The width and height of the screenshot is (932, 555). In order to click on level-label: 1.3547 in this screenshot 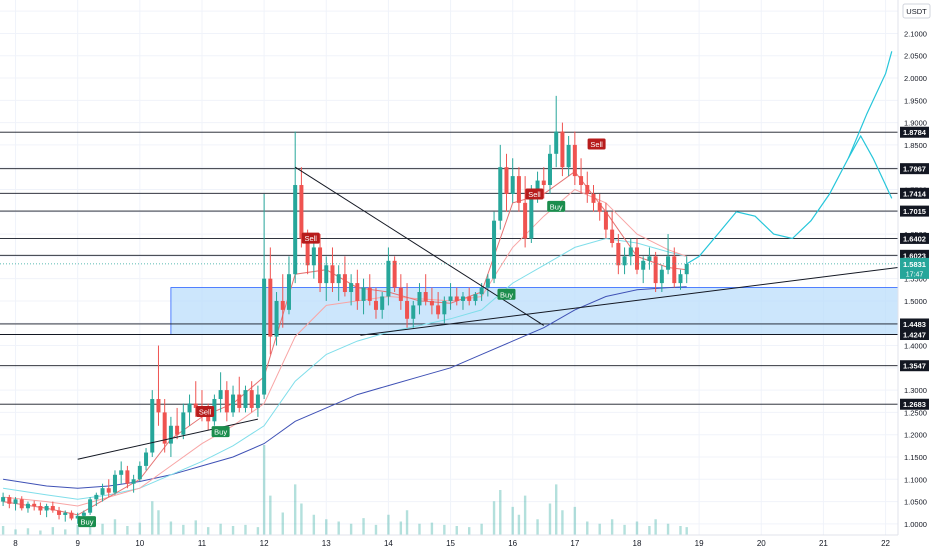, I will do `click(914, 366)`.